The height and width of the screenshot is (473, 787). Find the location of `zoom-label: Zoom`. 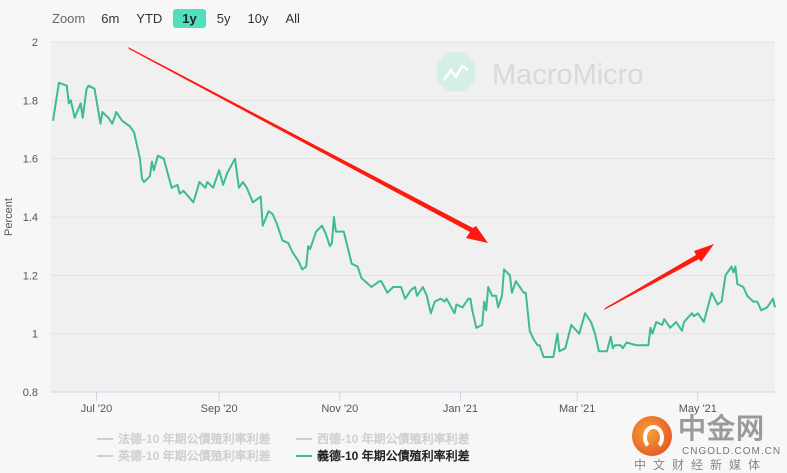

zoom-label: Zoom is located at coordinates (69, 18).